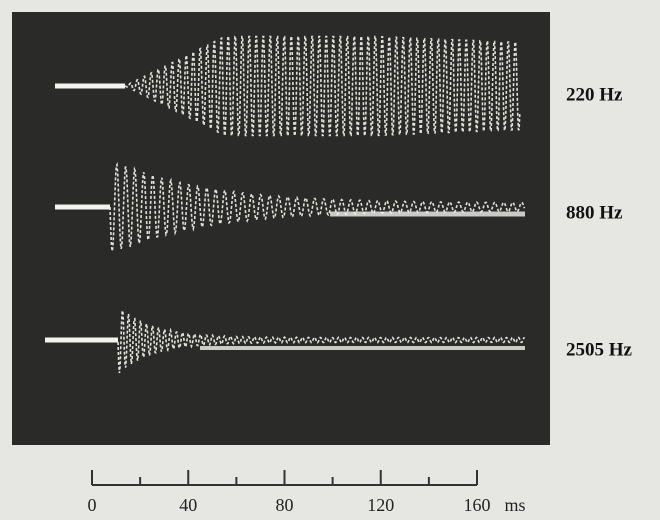 This screenshot has height=520, width=660. What do you see at coordinates (599, 349) in the screenshot?
I see `trace-label: 2505 Hz` at bounding box center [599, 349].